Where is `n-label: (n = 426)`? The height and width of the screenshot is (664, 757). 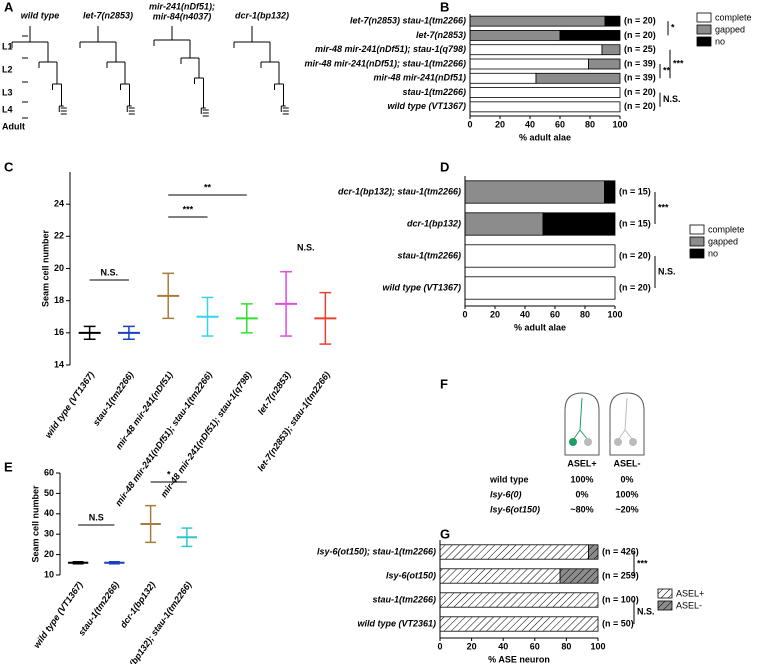 n-label: (n = 426) is located at coordinates (620, 551).